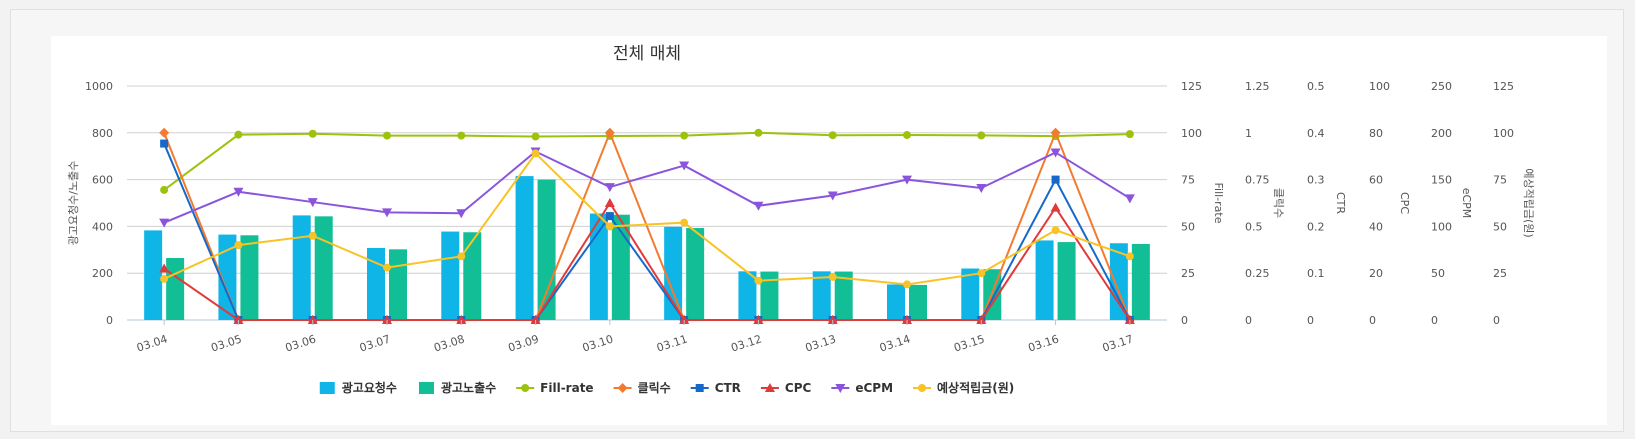  I want to click on right-tick-label-fill: 100, so click(1191, 133).